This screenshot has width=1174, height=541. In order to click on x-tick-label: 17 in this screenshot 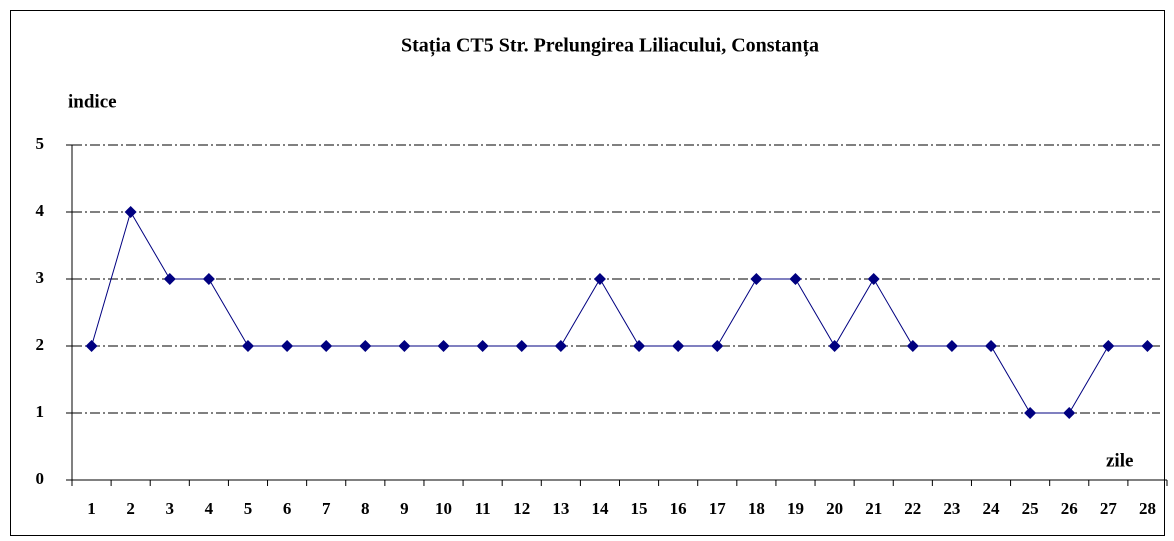, I will do `click(718, 508)`.